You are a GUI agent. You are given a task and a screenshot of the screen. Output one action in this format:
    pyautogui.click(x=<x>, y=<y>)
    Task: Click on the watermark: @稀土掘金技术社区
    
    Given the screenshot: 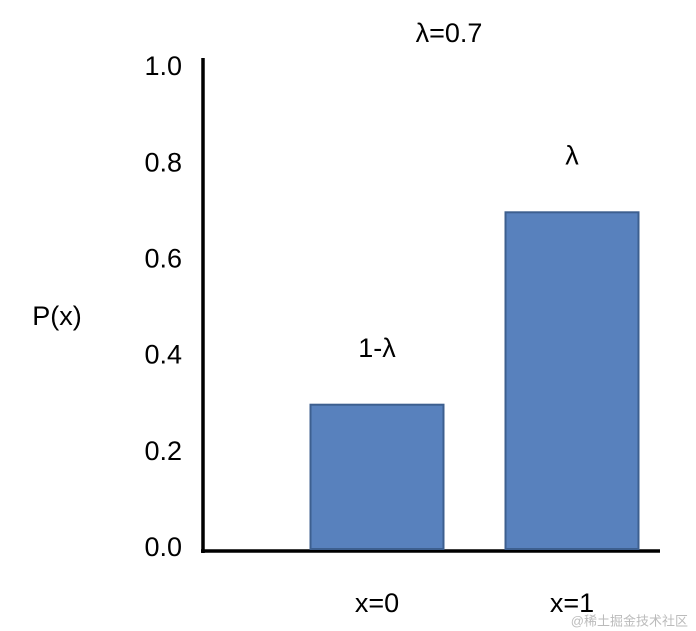 What is the action you would take?
    pyautogui.click(x=629, y=620)
    